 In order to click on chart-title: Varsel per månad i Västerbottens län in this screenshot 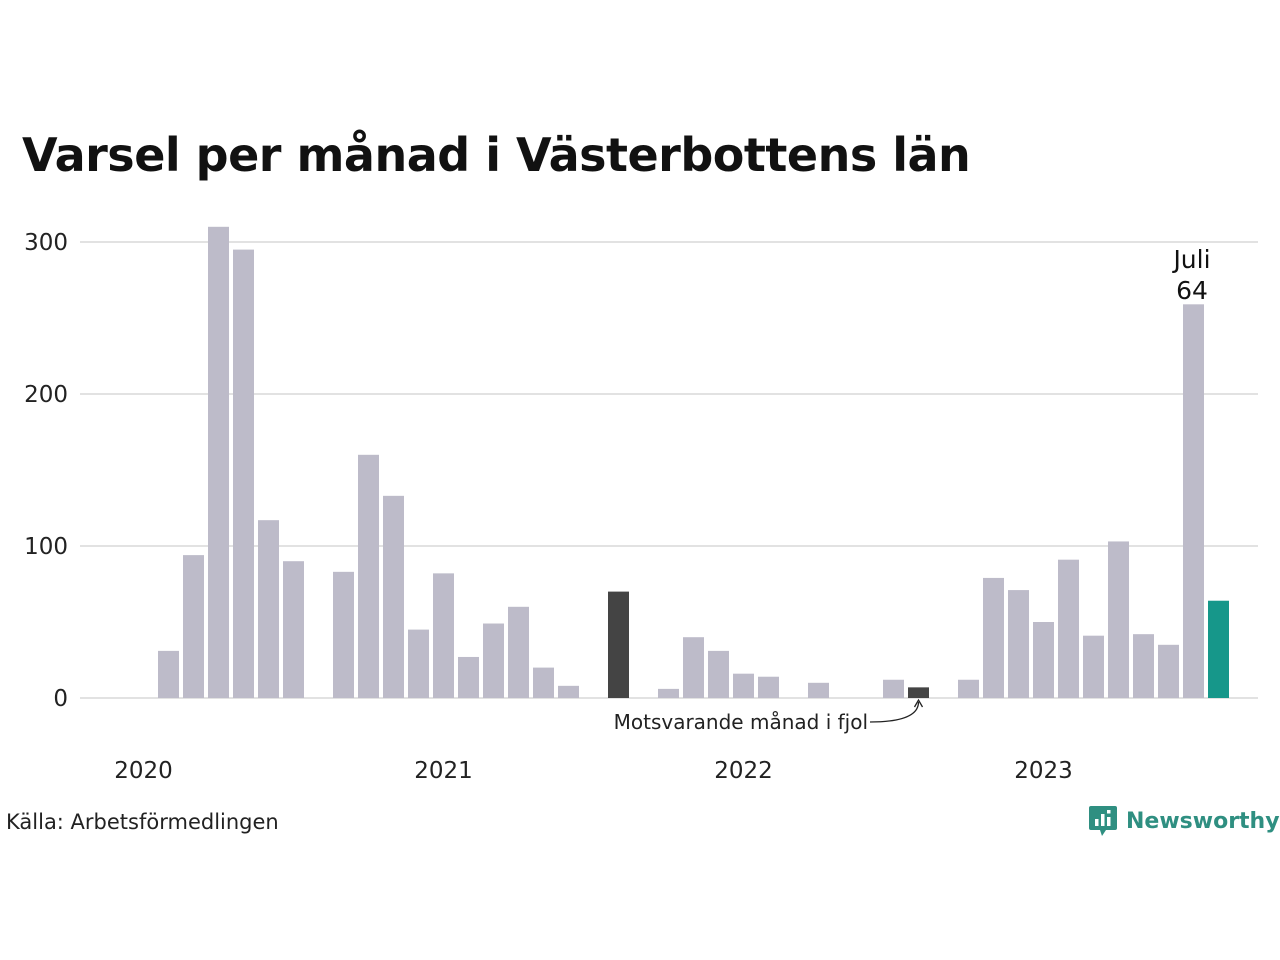, I will do `click(496, 155)`.